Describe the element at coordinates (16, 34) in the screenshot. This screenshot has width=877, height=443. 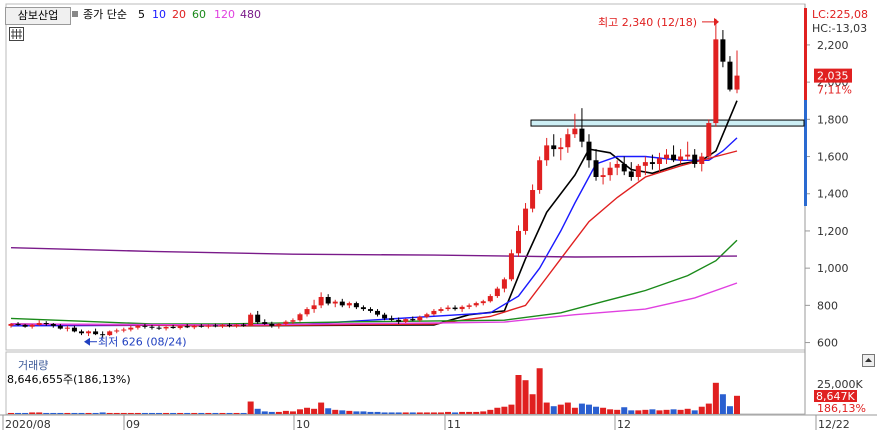
I see `table-grid-icon` at that location.